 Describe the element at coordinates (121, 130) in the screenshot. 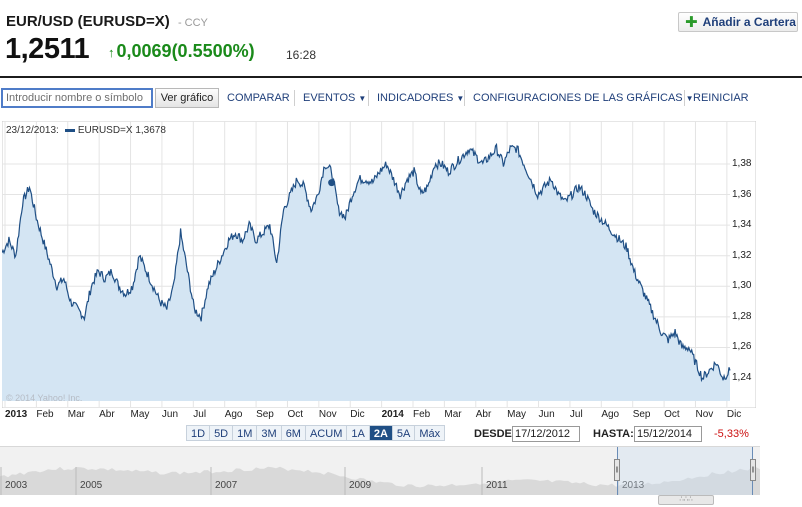

I see `legend-series: EURUSD=X 1,3678` at that location.